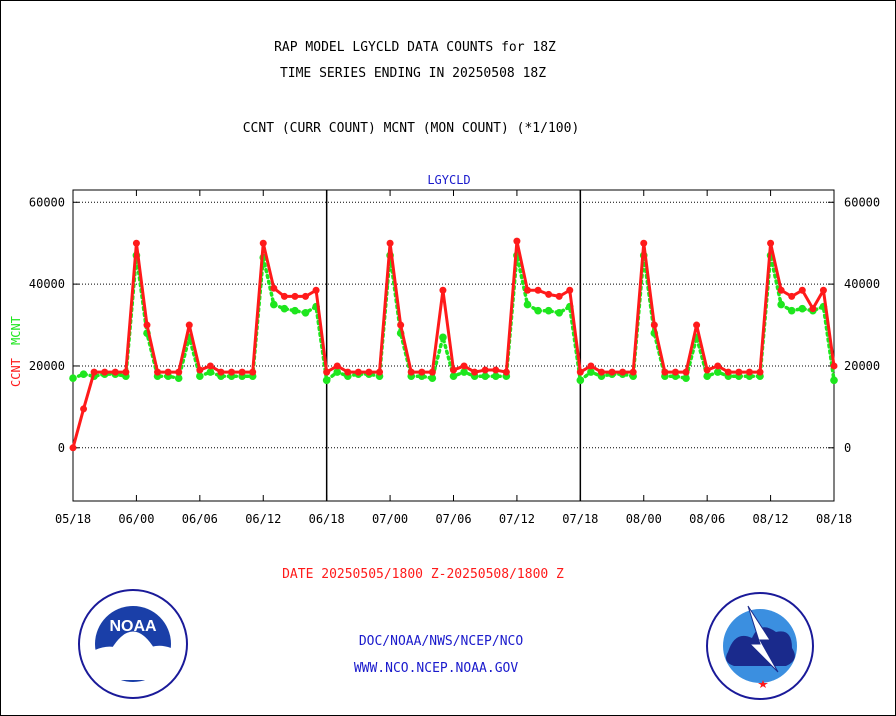 The height and width of the screenshot is (716, 896). I want to click on y-axis-label-mcnt: MCNT, so click(16, 330).